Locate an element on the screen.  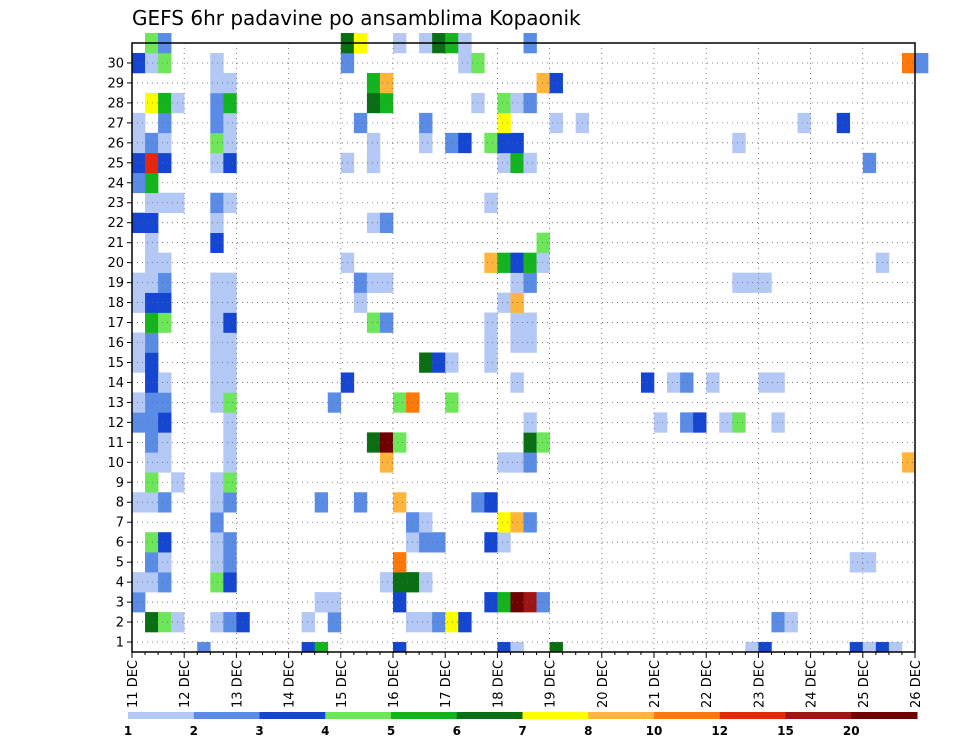
y-tick-label: 23 is located at coordinates (115, 203).